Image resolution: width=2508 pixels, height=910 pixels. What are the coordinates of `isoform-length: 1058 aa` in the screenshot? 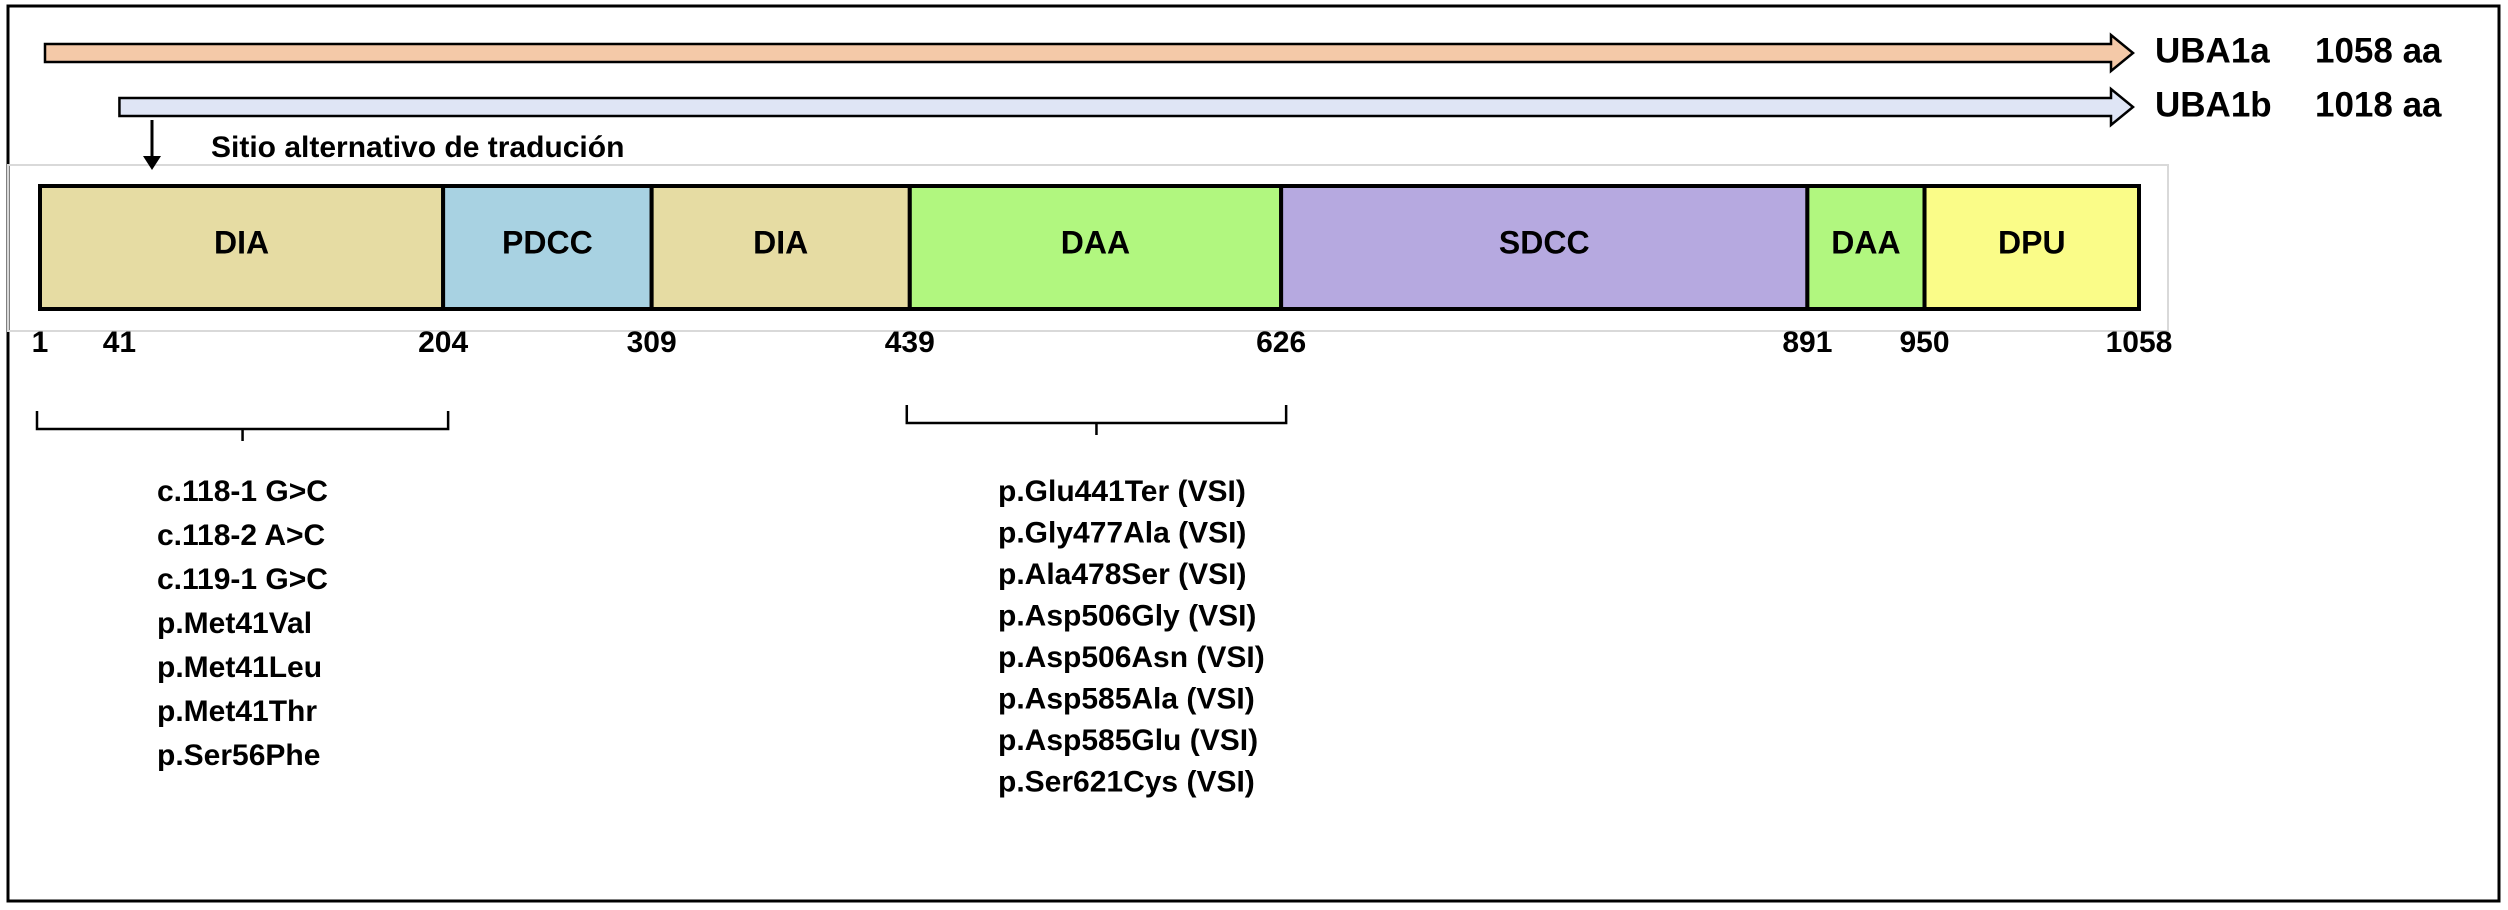 It's located at (2378, 50).